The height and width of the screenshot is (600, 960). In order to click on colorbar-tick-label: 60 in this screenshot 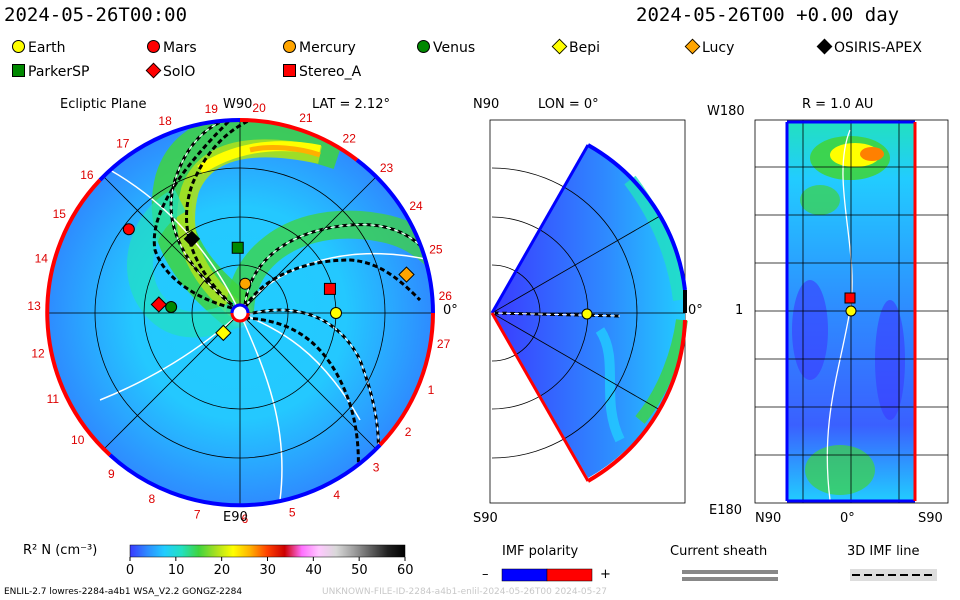, I will do `click(405, 570)`.